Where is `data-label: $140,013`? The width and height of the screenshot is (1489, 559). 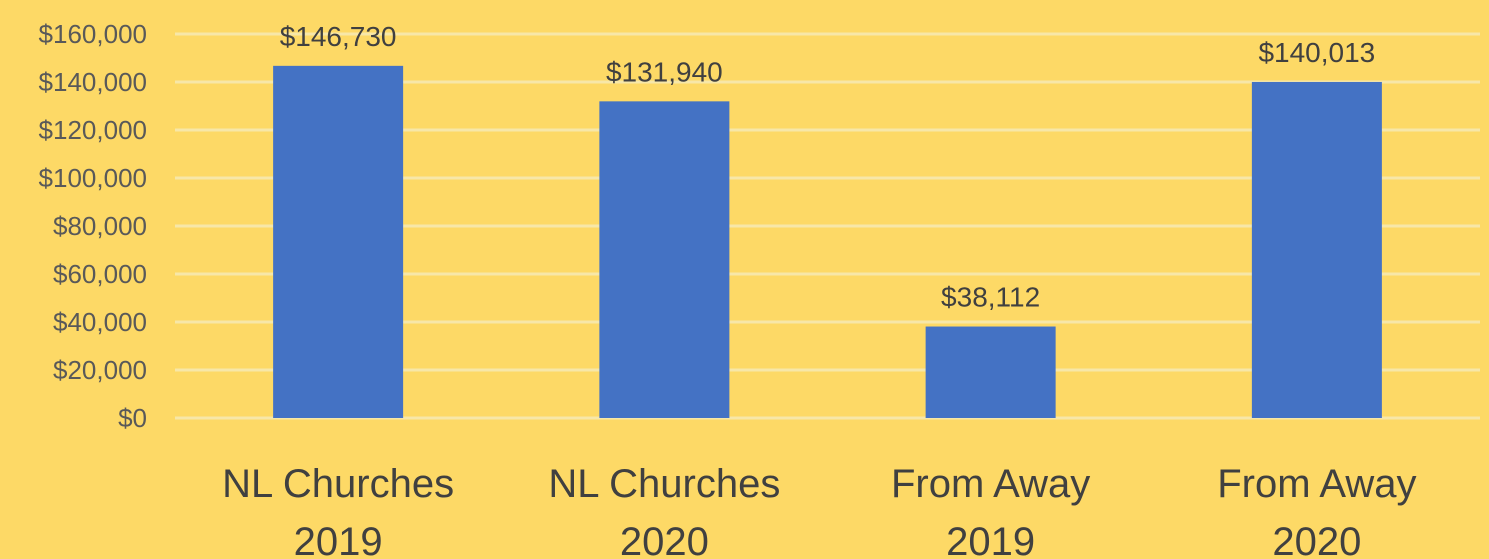
data-label: $140,013 is located at coordinates (1316, 52).